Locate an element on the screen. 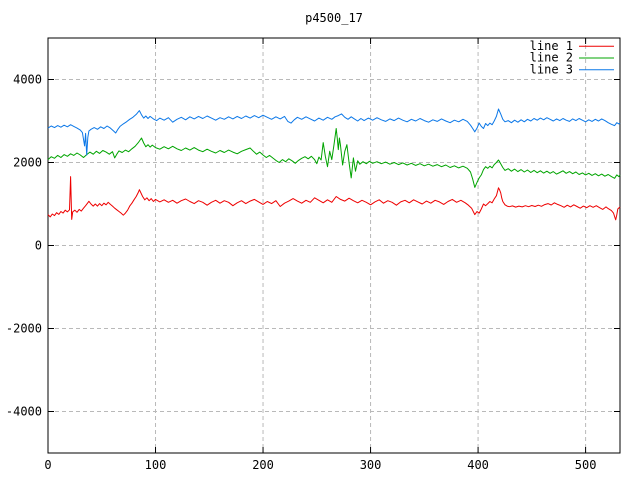 Image resolution: width=640 pixels, height=480 pixels. x-tick-label: 300 is located at coordinates (371, 465).